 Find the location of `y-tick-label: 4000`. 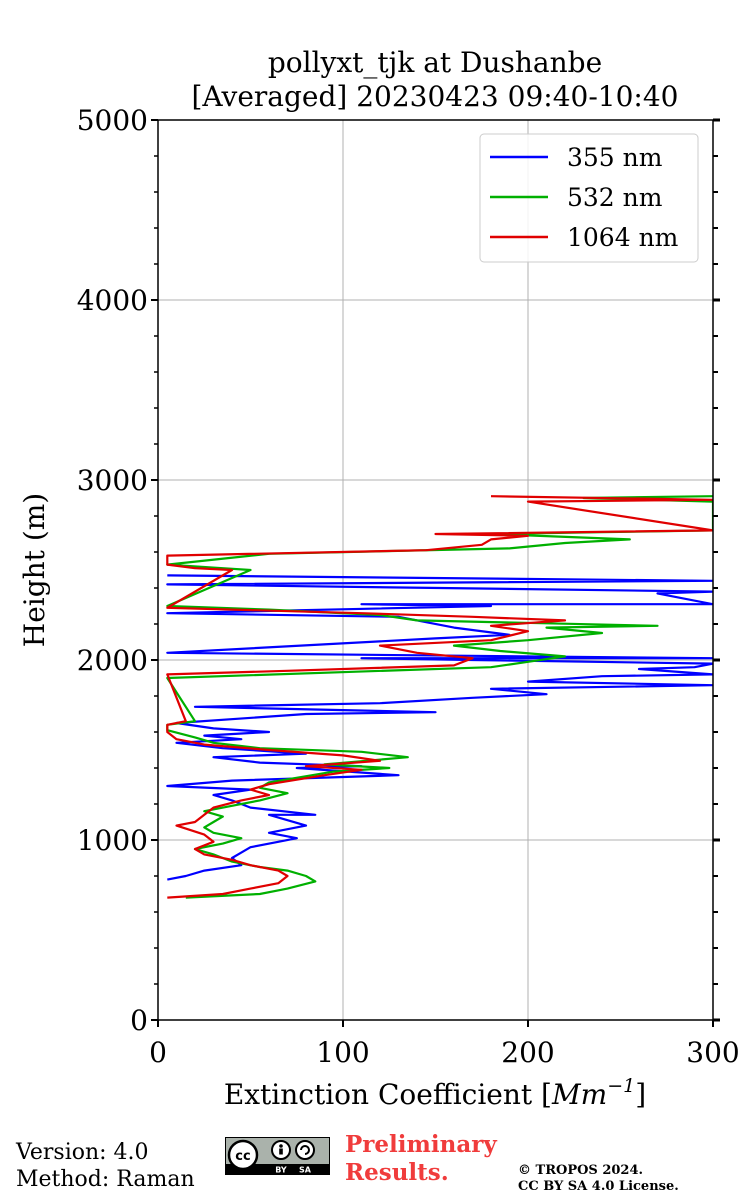

y-tick-label: 4000 is located at coordinates (112, 300).